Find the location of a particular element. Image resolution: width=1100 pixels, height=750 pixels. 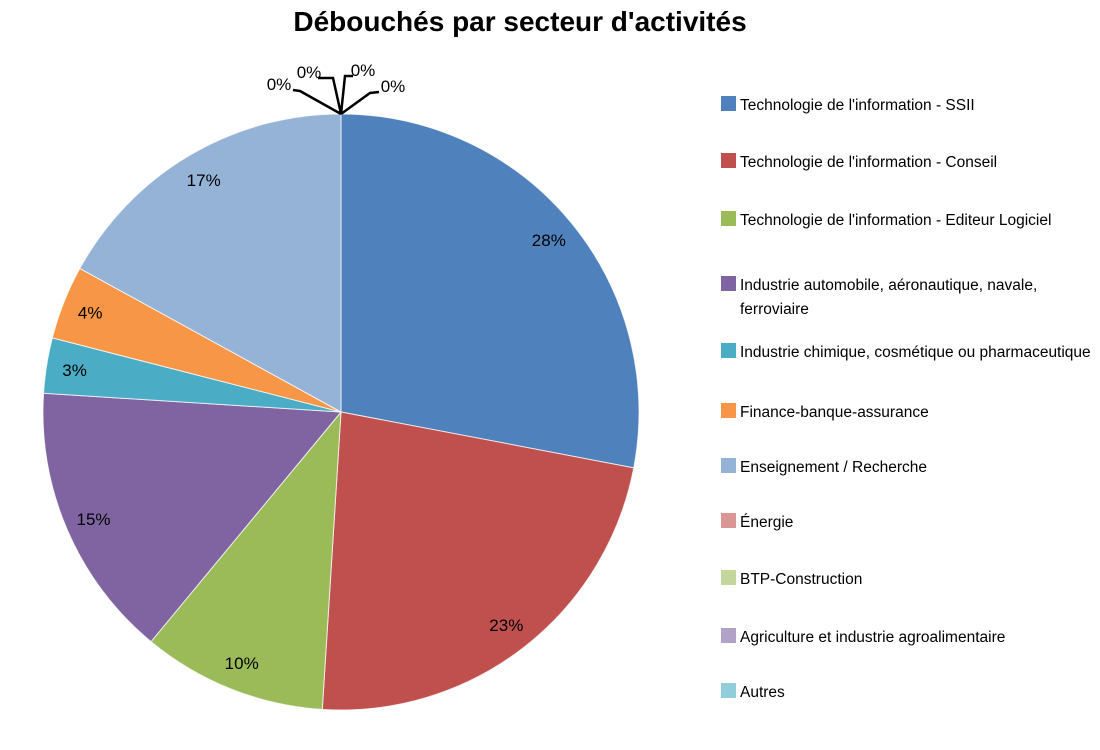

slice-percent-label: 15% is located at coordinates (93, 519).